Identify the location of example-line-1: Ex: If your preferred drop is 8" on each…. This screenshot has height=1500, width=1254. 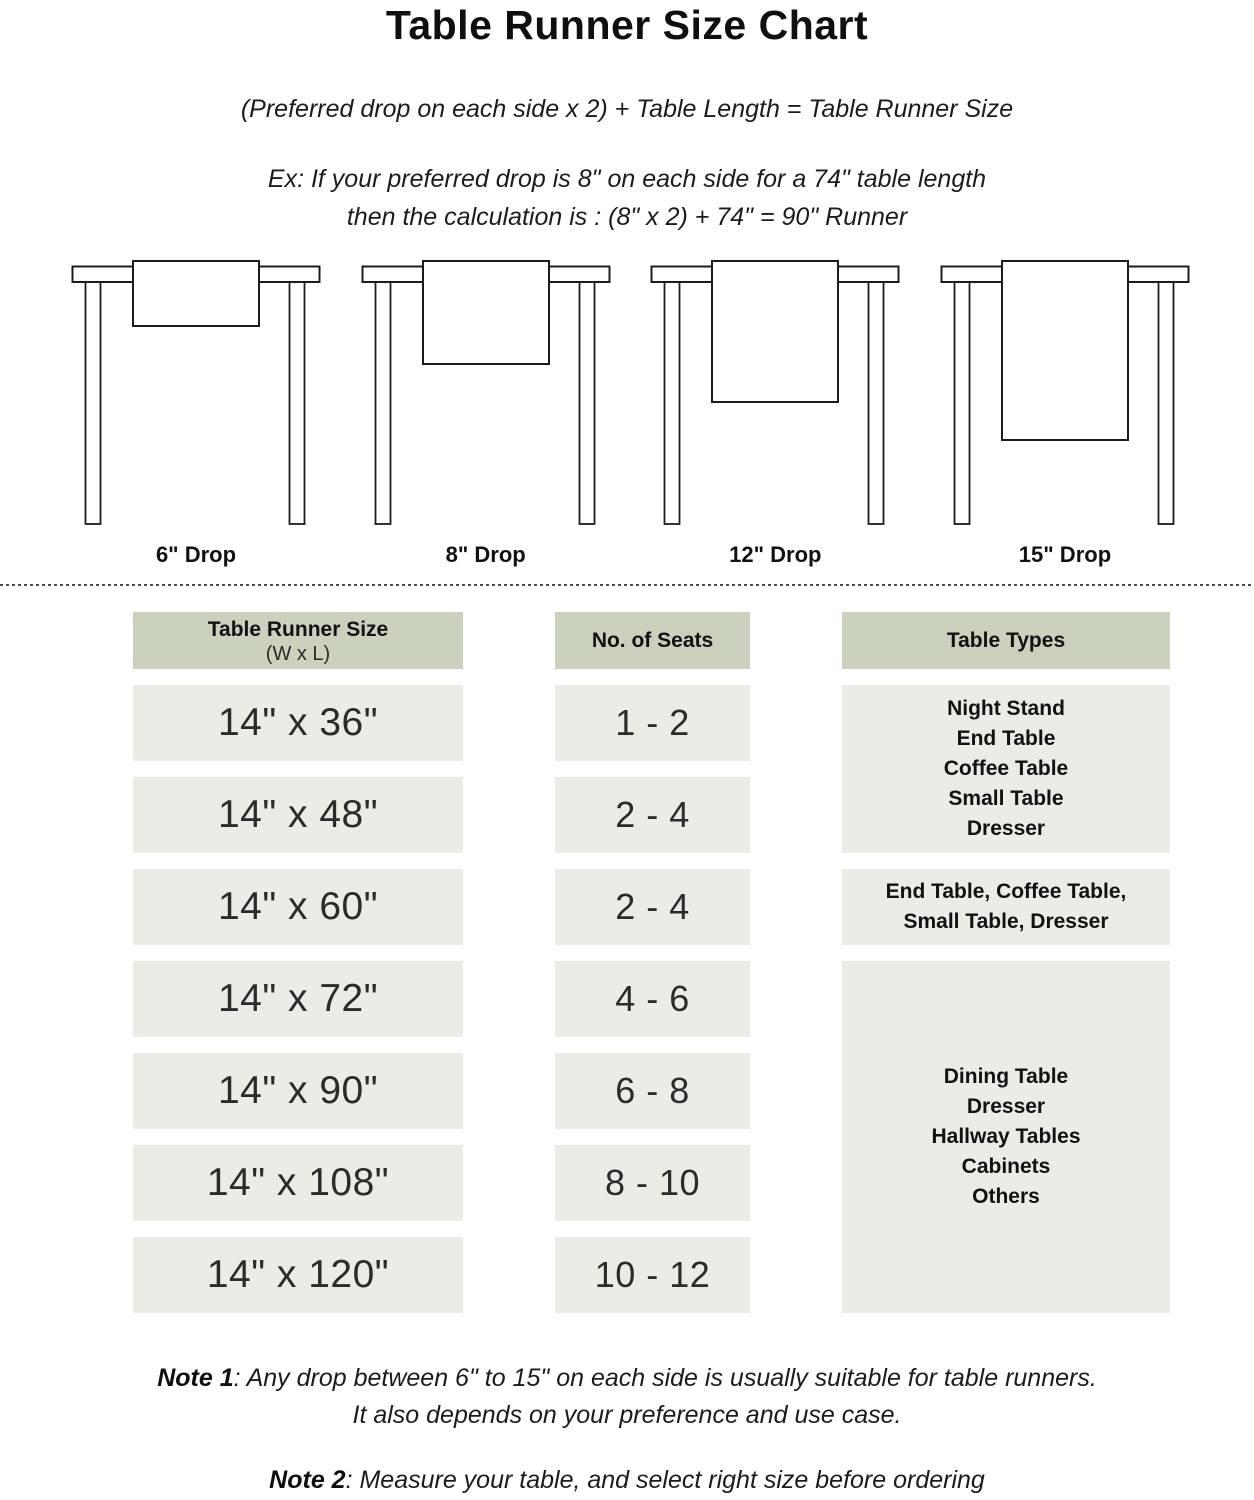
(627, 179).